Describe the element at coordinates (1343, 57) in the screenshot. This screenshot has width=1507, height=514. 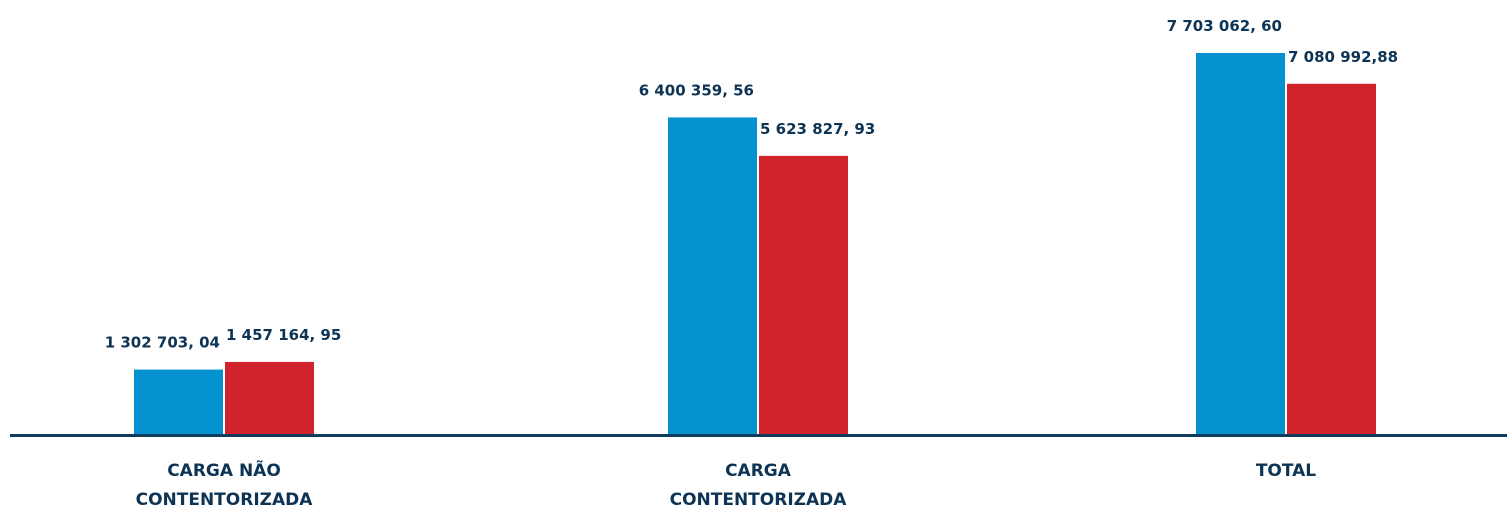
I see `value-label: 7 080 992,88` at that location.